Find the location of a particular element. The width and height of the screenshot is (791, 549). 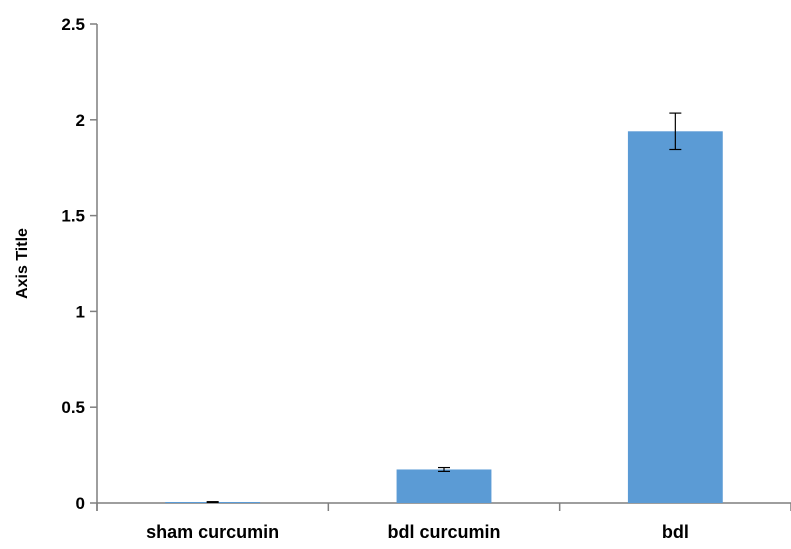

x-category-label: bdl is located at coordinates (675, 532).